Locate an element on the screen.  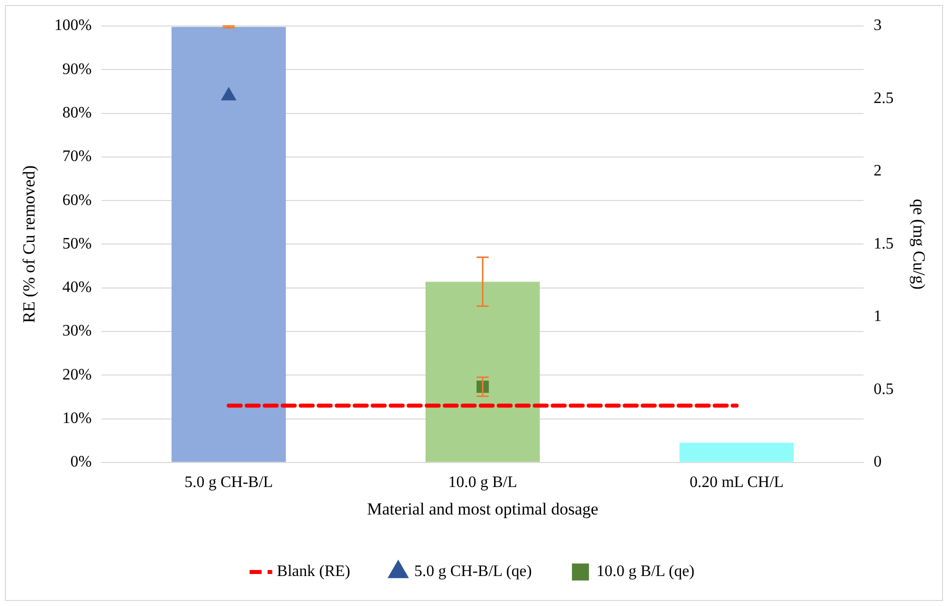
y-tick-label: 70% is located at coordinates (77, 157).